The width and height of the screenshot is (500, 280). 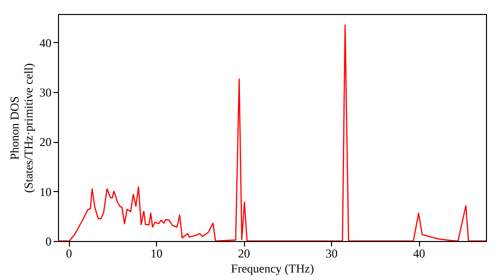 I want to click on x-tick-label: 40, so click(x=419, y=253).